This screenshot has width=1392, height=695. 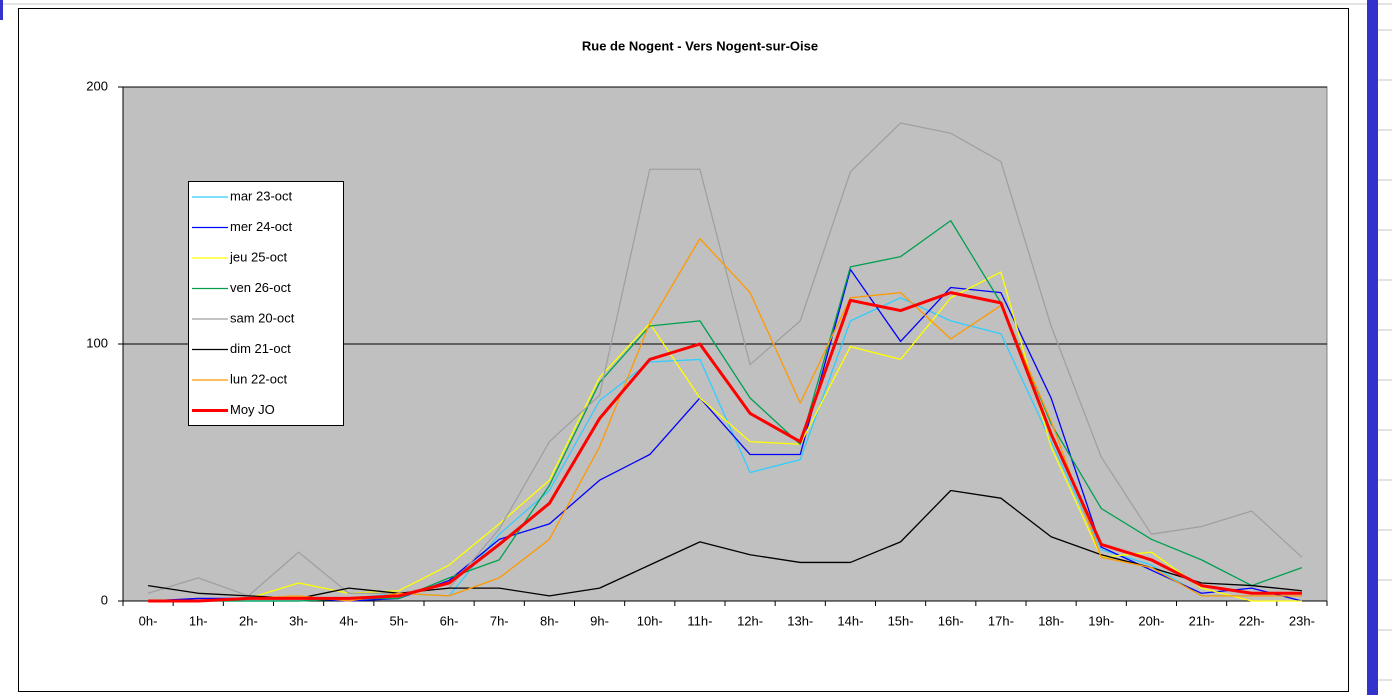 What do you see at coordinates (1001, 620) in the screenshot?
I see `x-tick-label: 17h-` at bounding box center [1001, 620].